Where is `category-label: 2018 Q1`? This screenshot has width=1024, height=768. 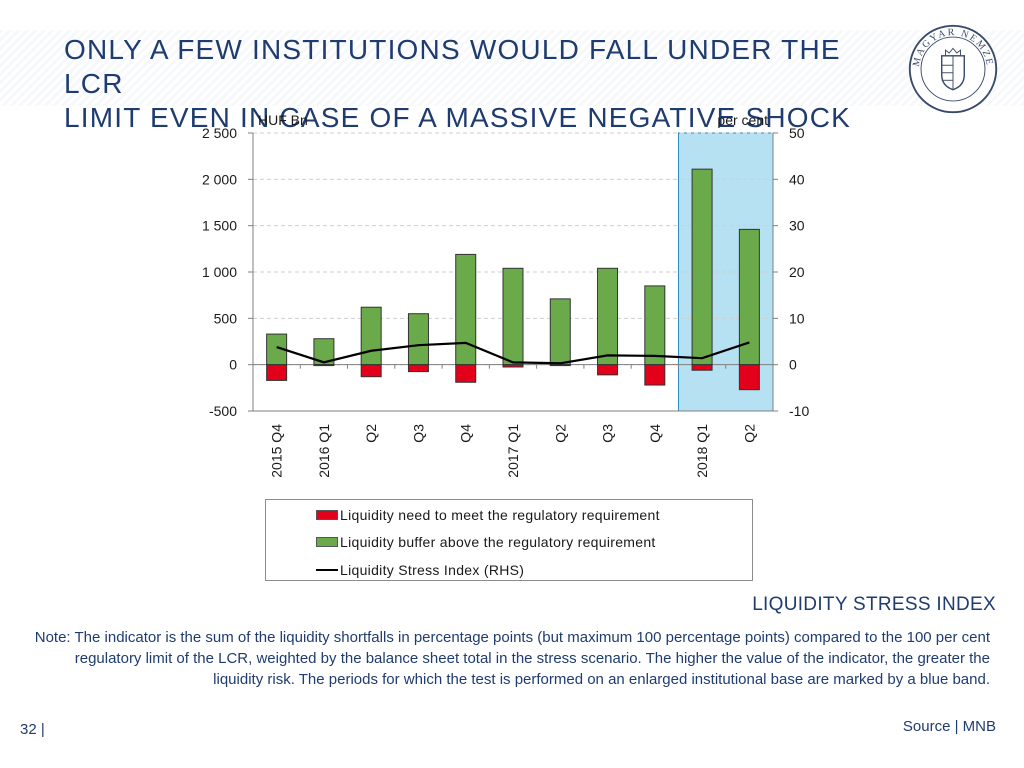 category-label: 2018 Q1 is located at coordinates (702, 451).